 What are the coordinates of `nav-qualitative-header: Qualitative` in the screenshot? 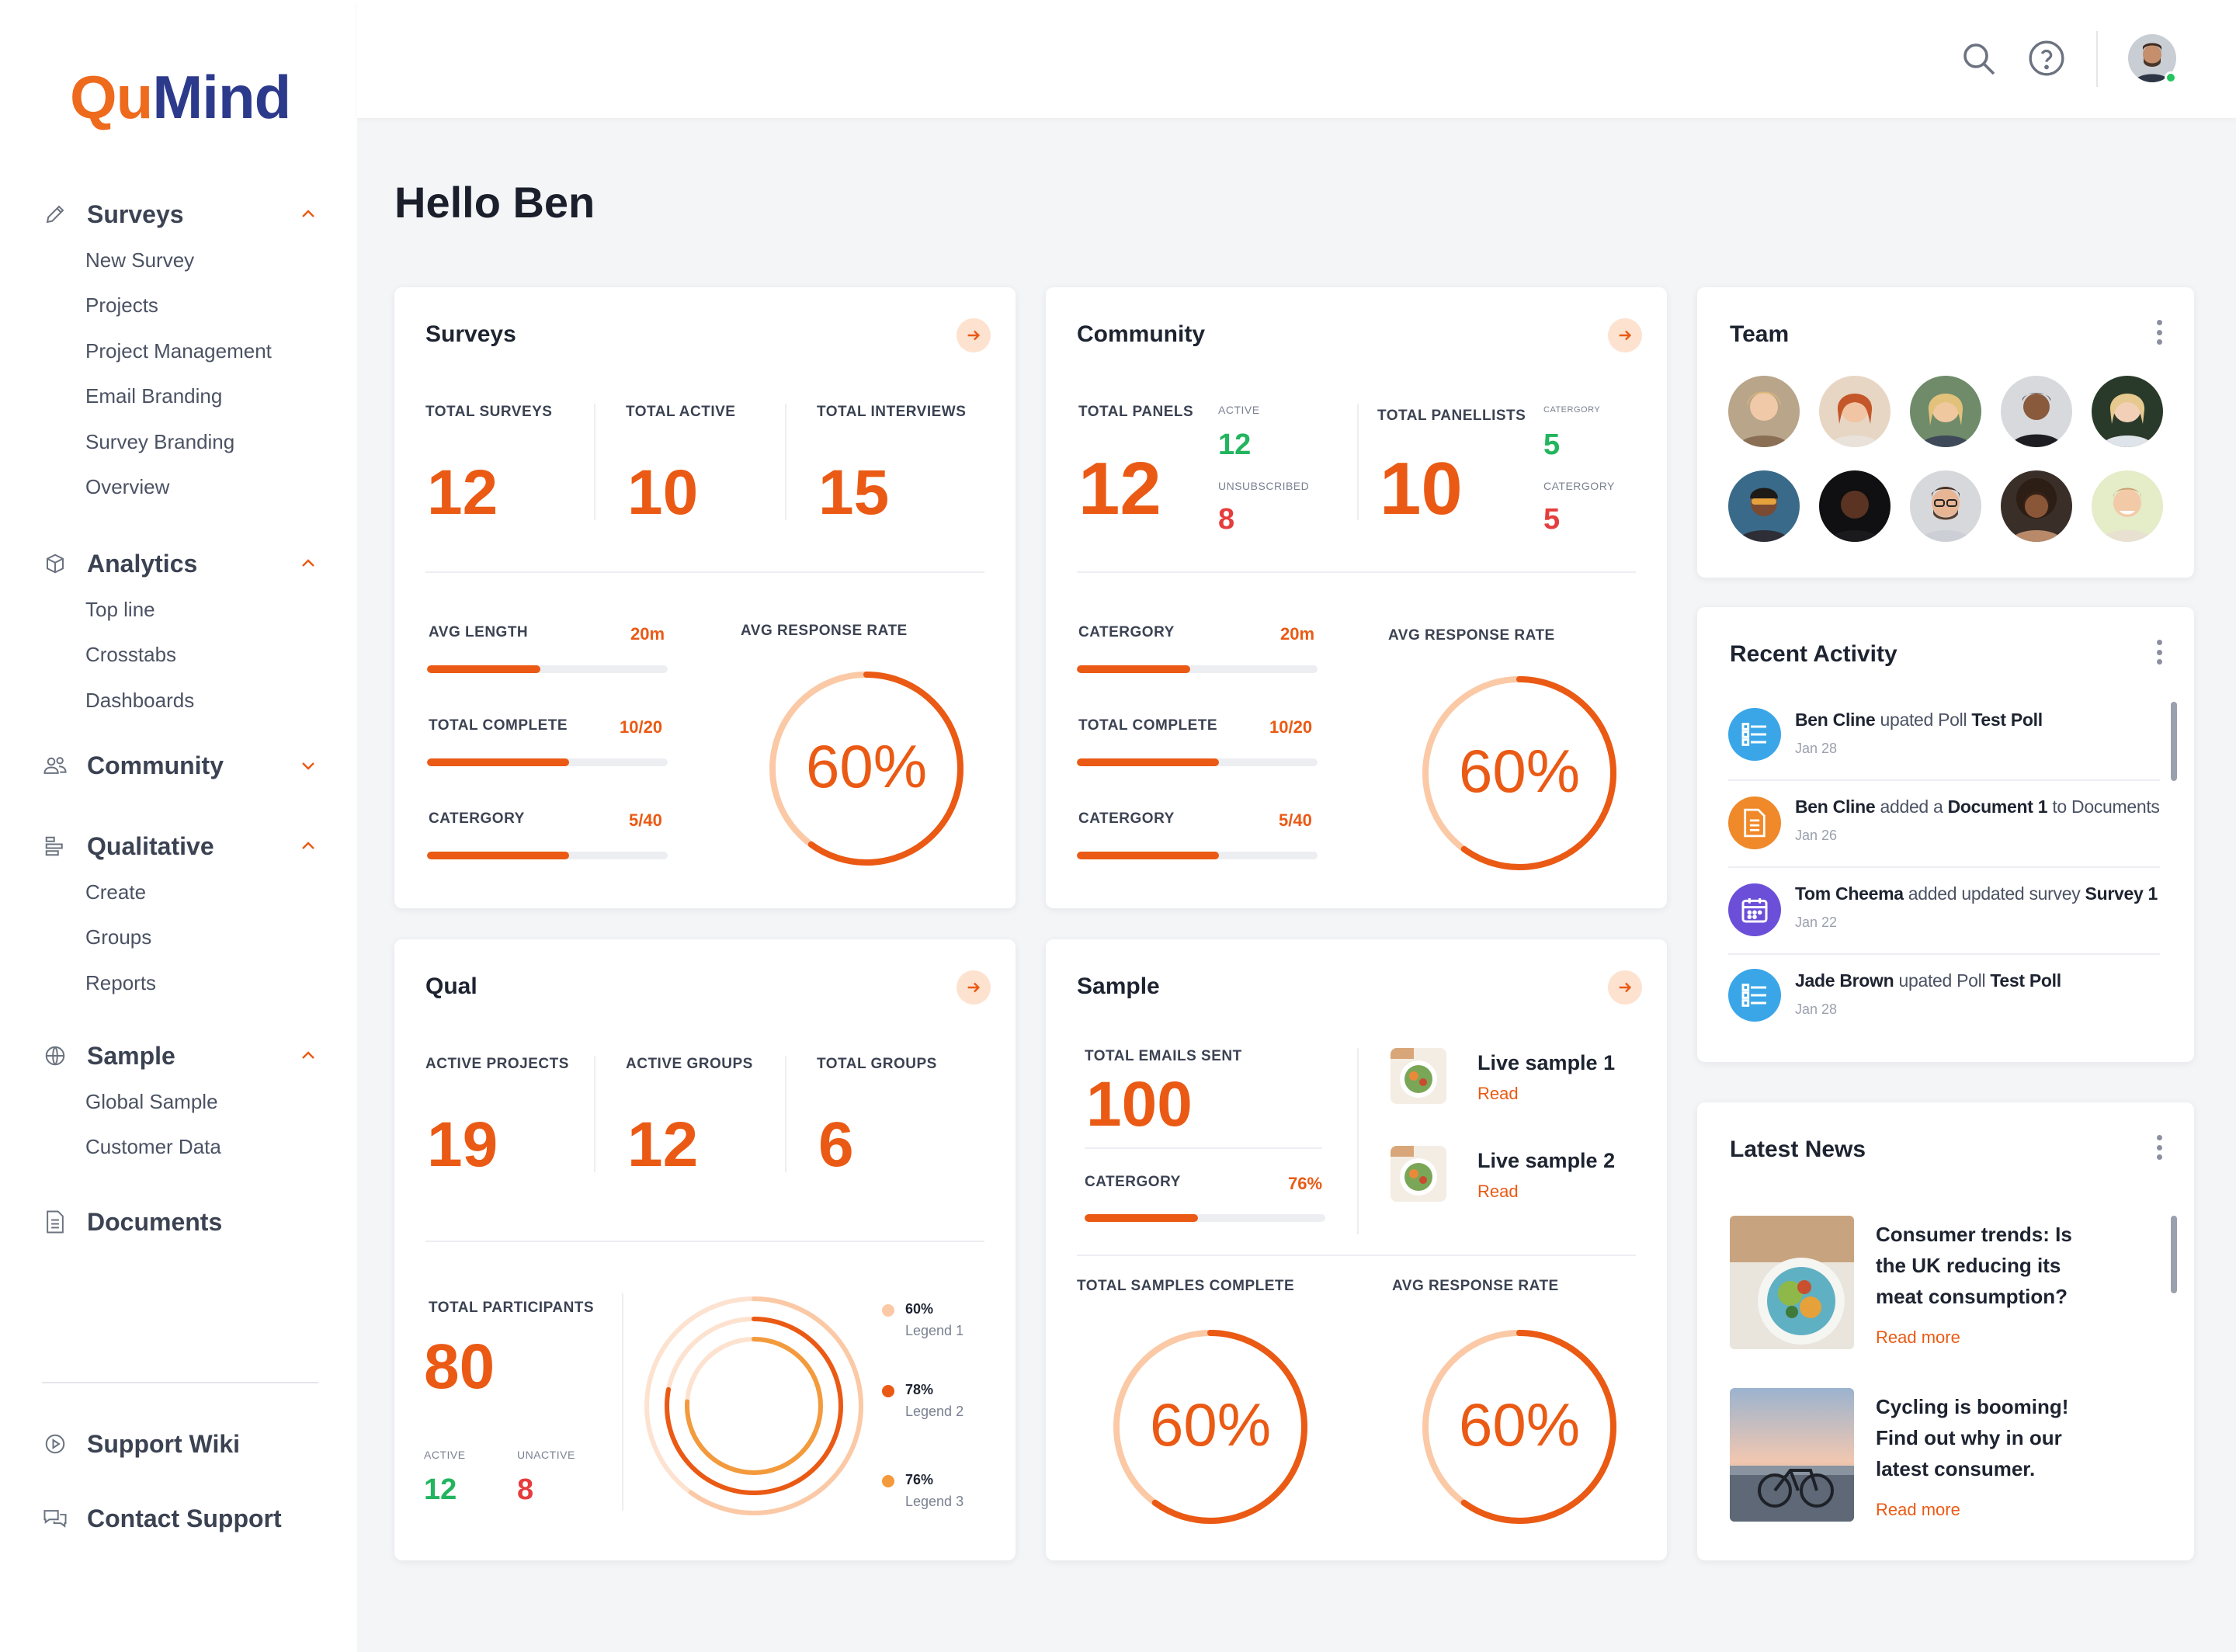 It's located at (181, 846).